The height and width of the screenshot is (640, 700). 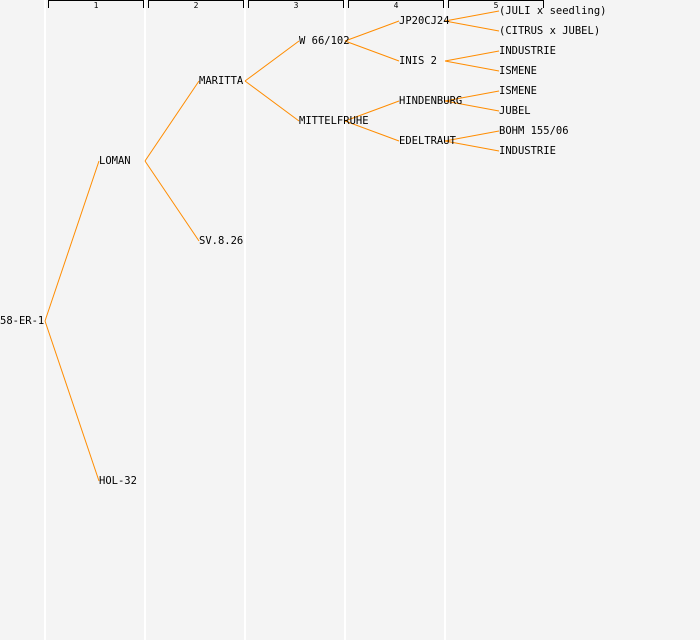 I want to click on pedigree-node: LOMAN, so click(x=115, y=161).